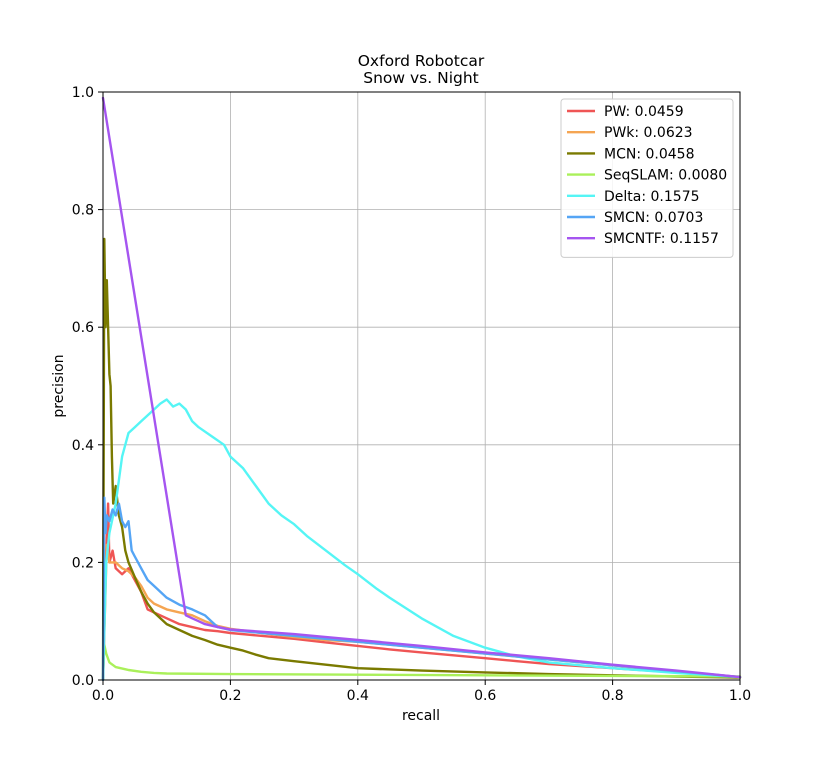  I want to click on legend-box, so click(647, 178).